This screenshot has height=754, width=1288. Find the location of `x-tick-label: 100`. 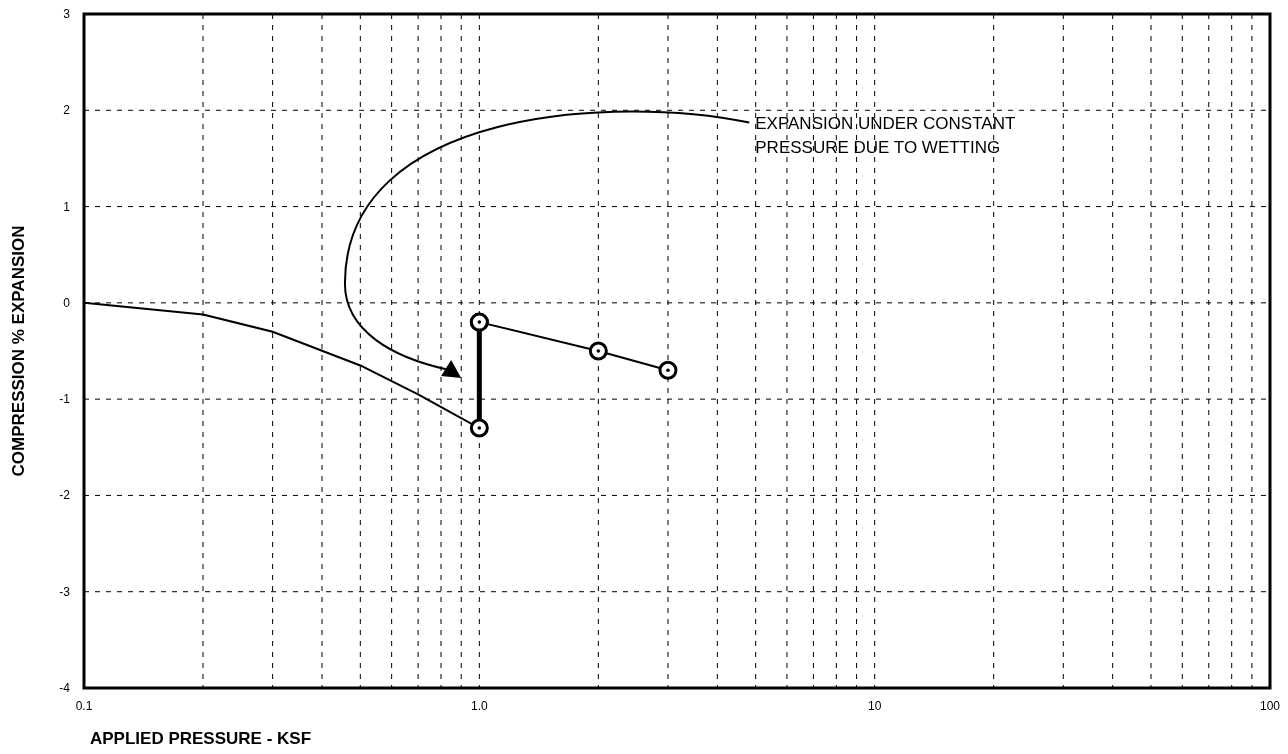

x-tick-label: 100 is located at coordinates (1270, 706).